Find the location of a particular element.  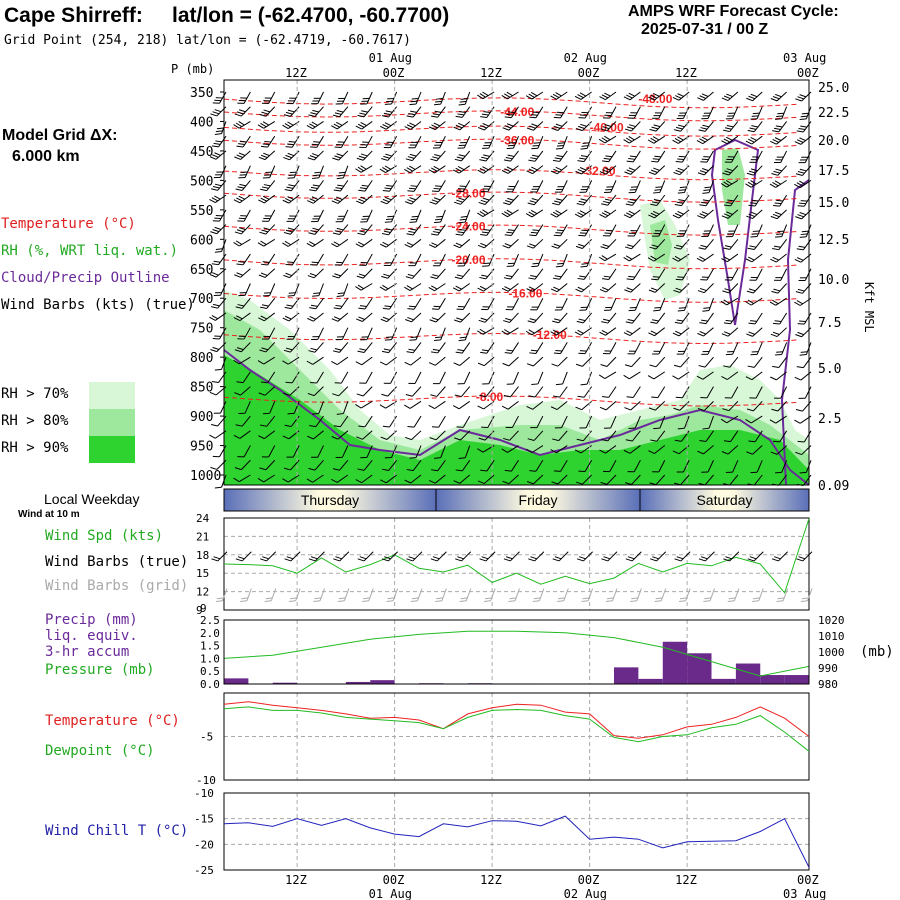

wind-speed-tick: 24 is located at coordinates (203, 518).